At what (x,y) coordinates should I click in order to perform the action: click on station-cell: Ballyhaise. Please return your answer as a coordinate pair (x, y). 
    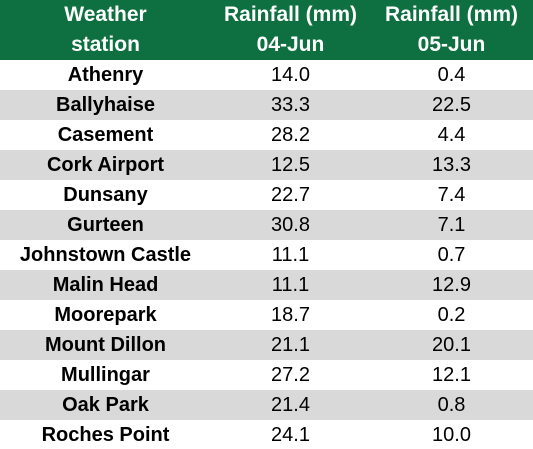
    Looking at the image, I should click on (105, 105).